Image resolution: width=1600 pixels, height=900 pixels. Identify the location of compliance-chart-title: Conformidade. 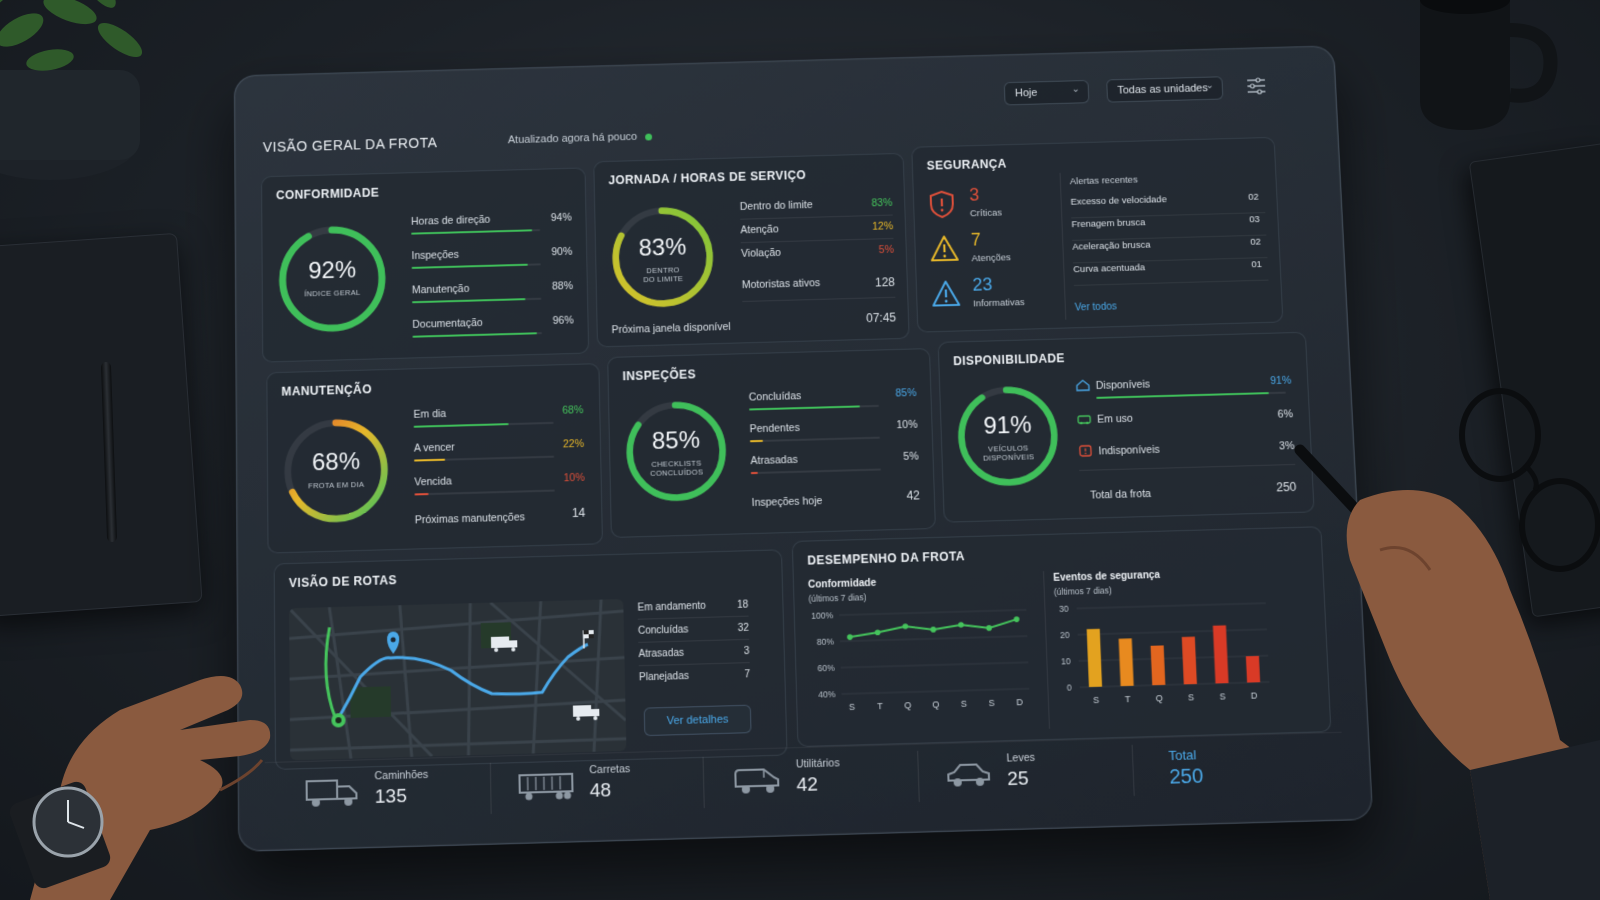
(842, 584).